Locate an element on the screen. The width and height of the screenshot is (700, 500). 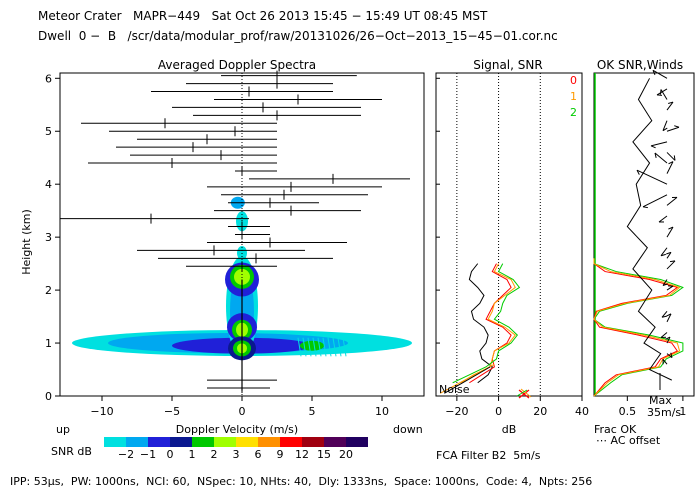
fca-filter-label: FCA Filter B2 5m/s is located at coordinates (488, 455).